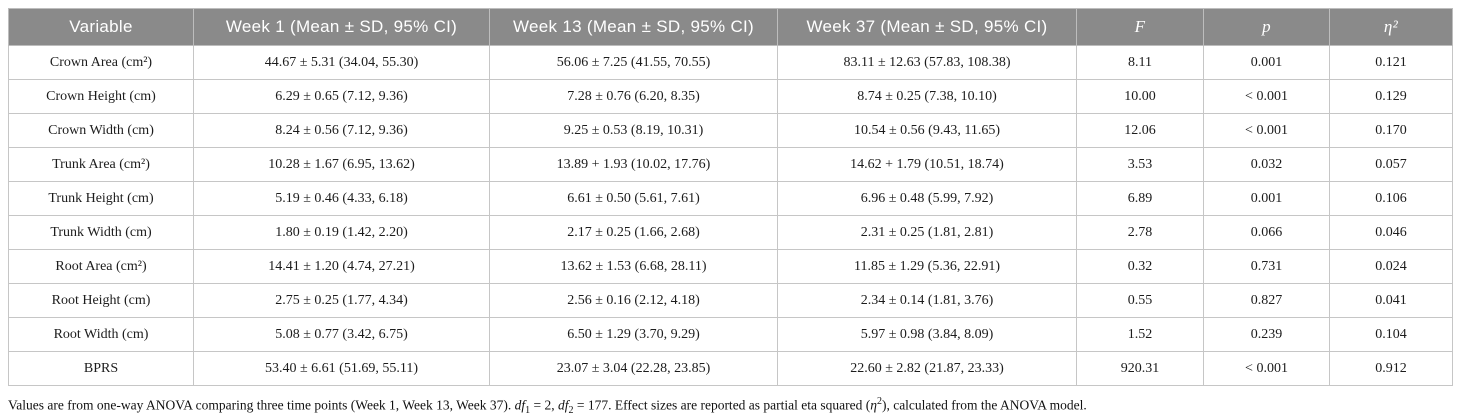 The width and height of the screenshot is (1460, 419). Describe the element at coordinates (1391, 62) in the screenshot. I see `row-value-cell: 0.121` at that location.